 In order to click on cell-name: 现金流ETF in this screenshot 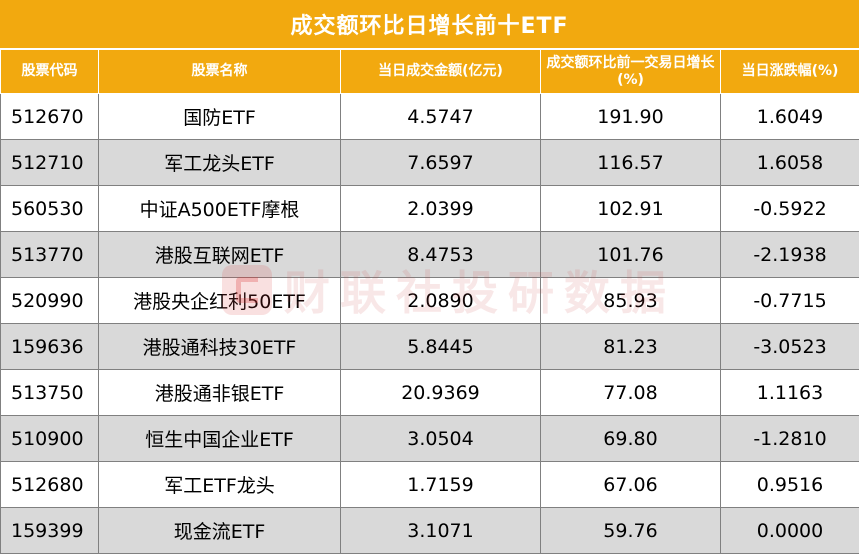, I will do `click(220, 531)`.